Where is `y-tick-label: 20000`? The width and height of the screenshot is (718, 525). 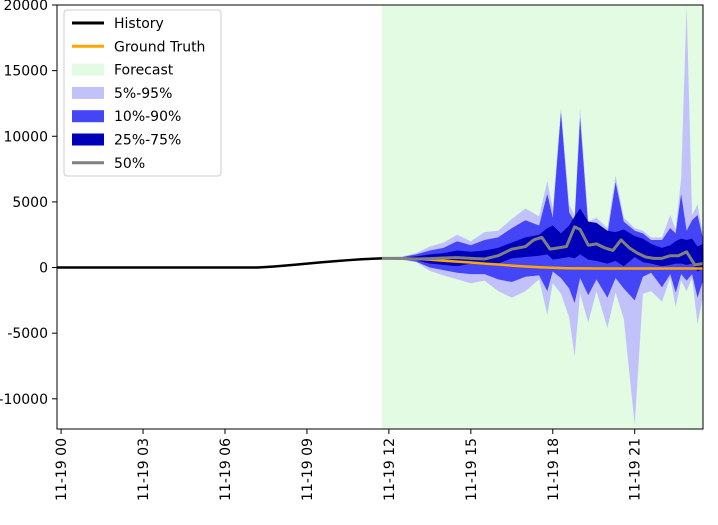 y-tick-label: 20000 is located at coordinates (25, 7).